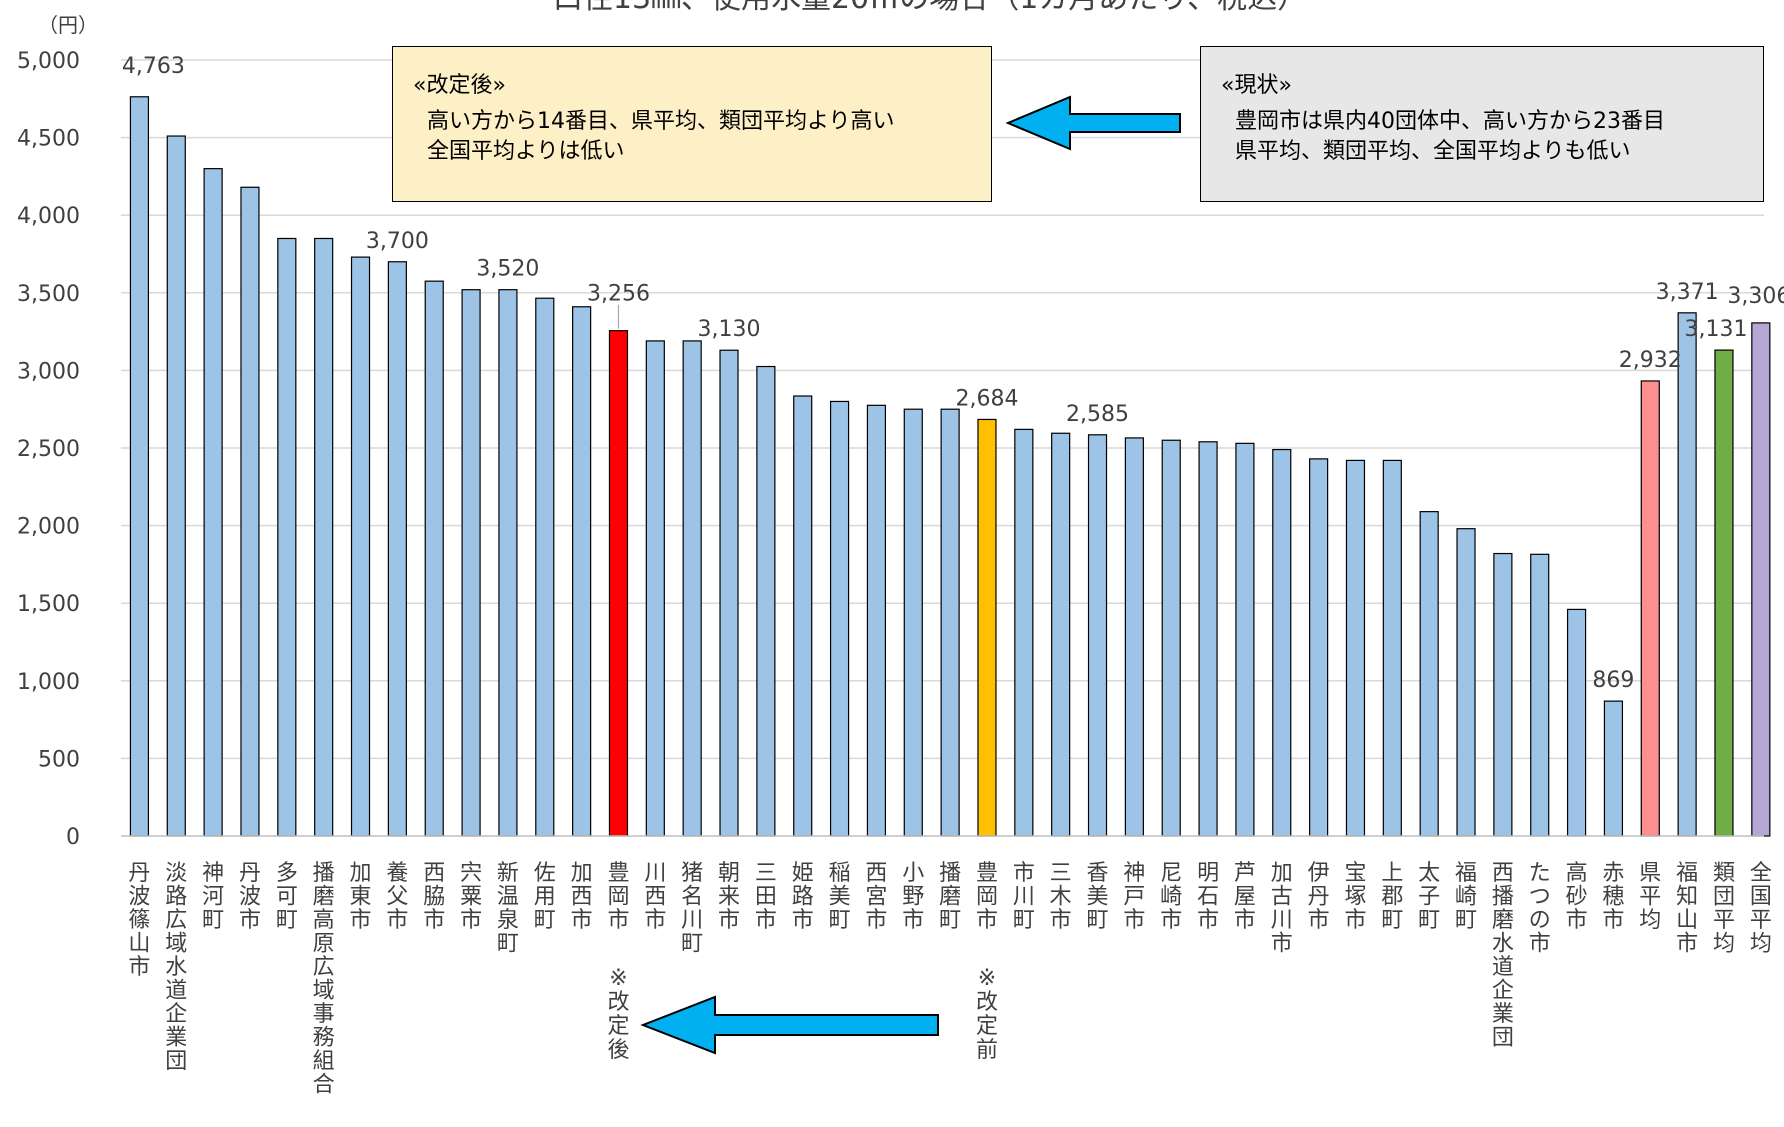  Describe the element at coordinates (582, 897) in the screenshot. I see `x-tick-label: 加西市` at that location.